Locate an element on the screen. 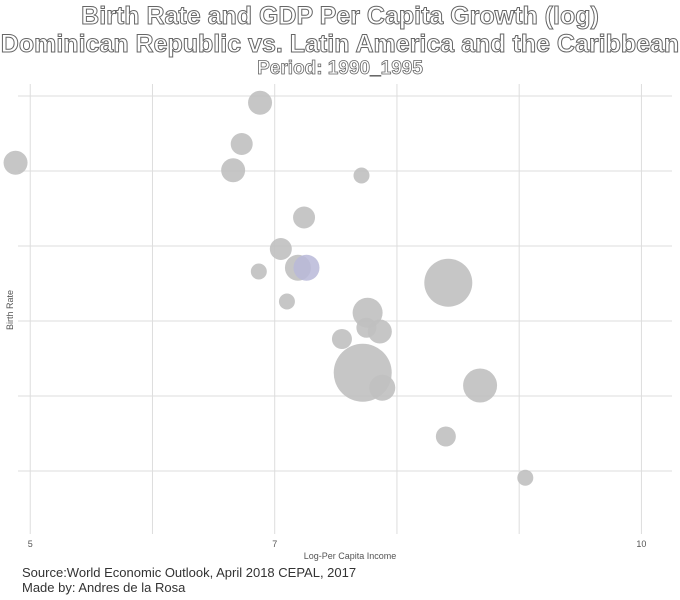  x-tick-label: 7 is located at coordinates (274, 544).